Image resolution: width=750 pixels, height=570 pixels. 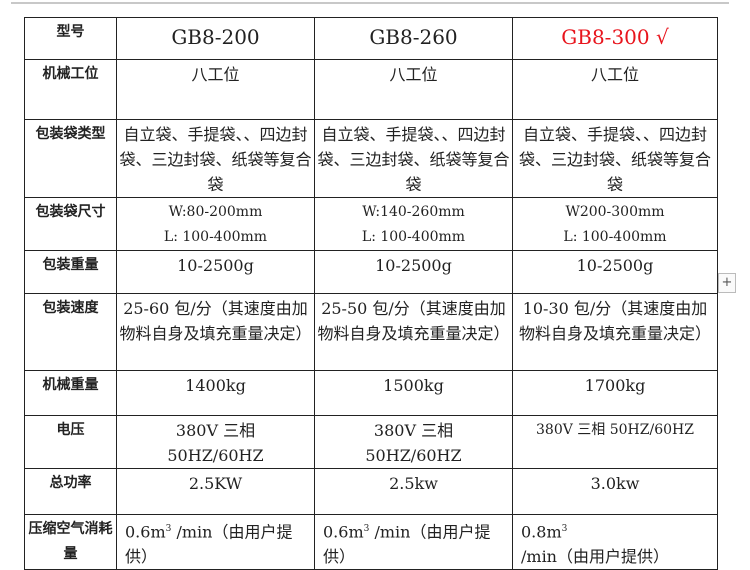 I want to click on cell: 25-60 包/分（其速度由加物料自身及填充重量决定）, so click(x=215, y=332).